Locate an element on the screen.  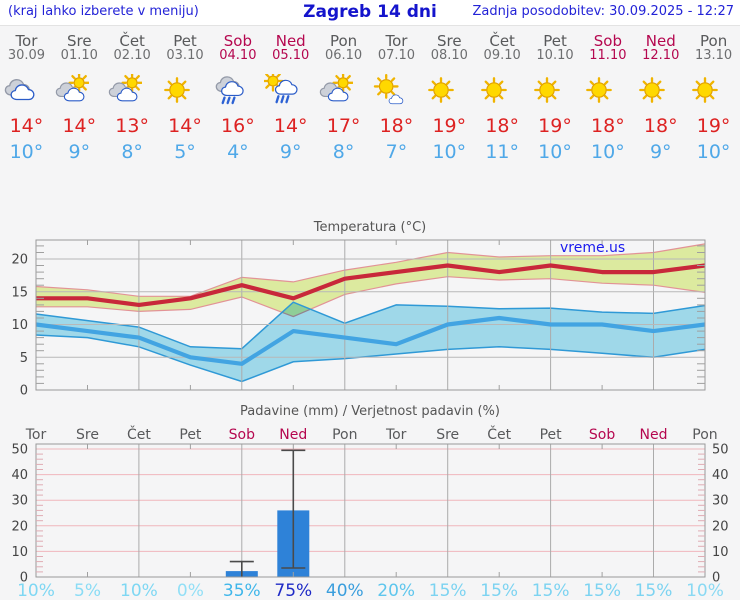
precip-probability: 20% is located at coordinates (396, 590).